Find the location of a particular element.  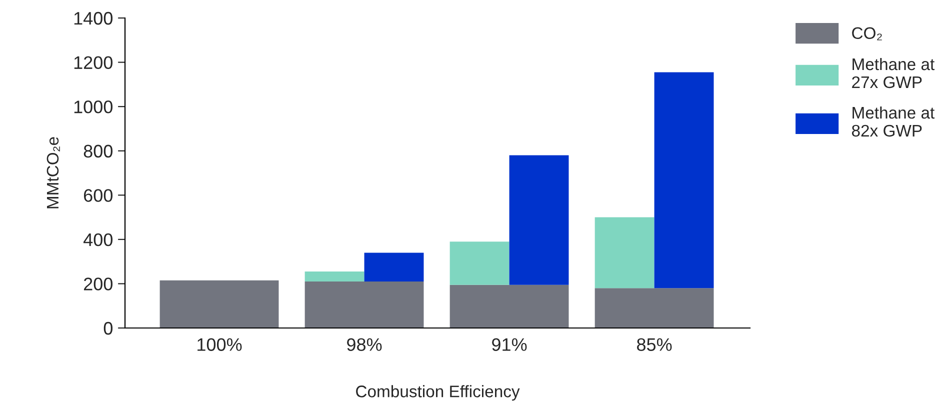

x-tick-label: 85% is located at coordinates (654, 344).